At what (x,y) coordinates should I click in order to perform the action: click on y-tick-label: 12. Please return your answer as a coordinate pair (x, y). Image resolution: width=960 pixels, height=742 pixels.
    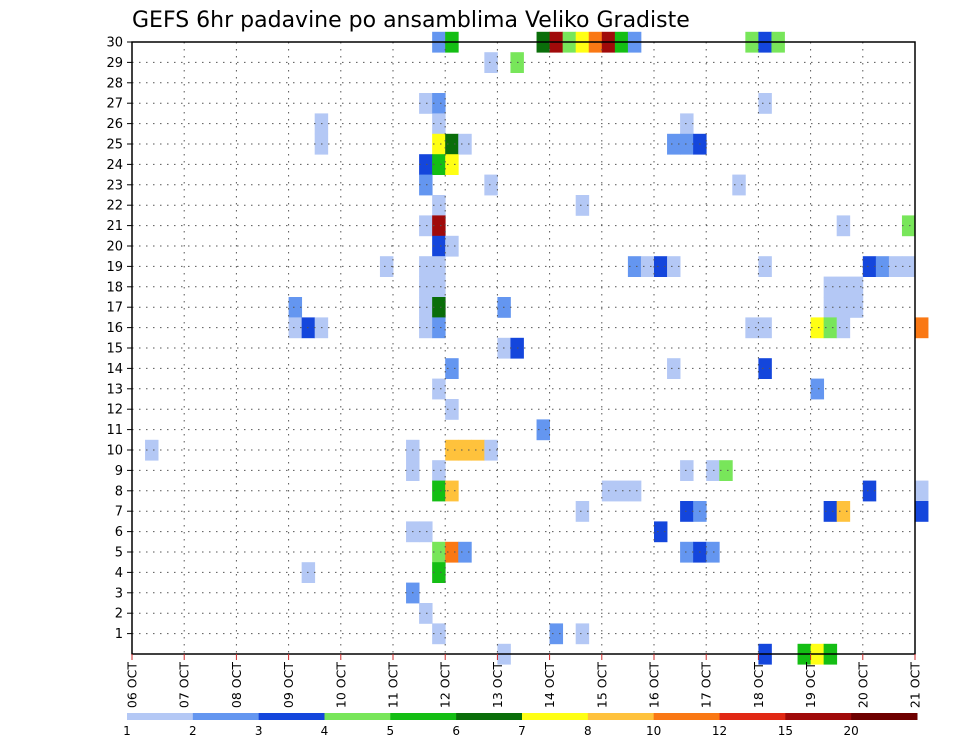
    Looking at the image, I should click on (114, 410).